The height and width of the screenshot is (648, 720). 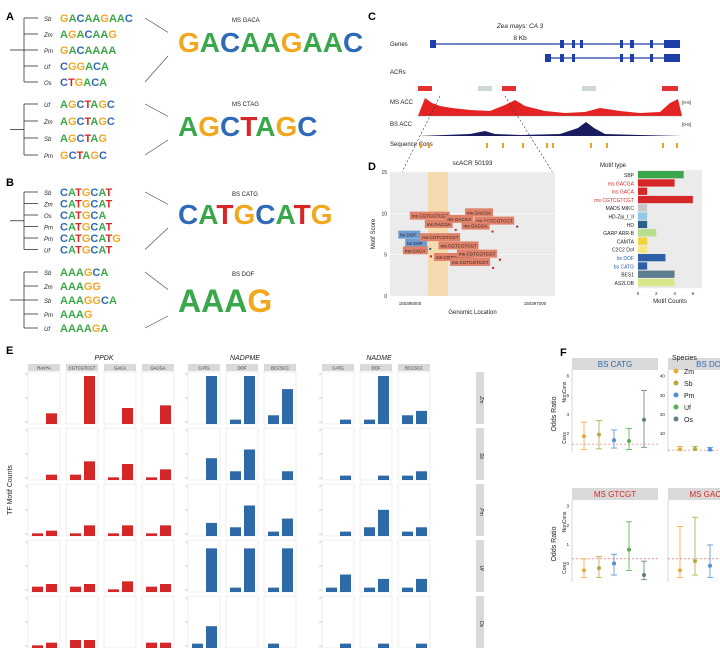 What do you see at coordinates (550, 107) in the screenshot?
I see `ms-acc-track` at bounding box center [550, 107].